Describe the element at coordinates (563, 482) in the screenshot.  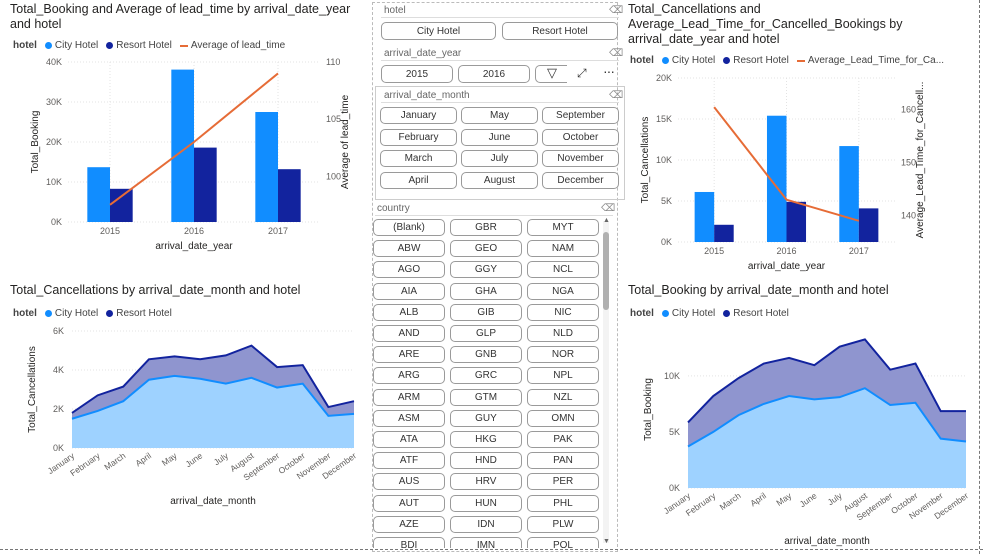
I see `slicer-option-country: PER` at that location.